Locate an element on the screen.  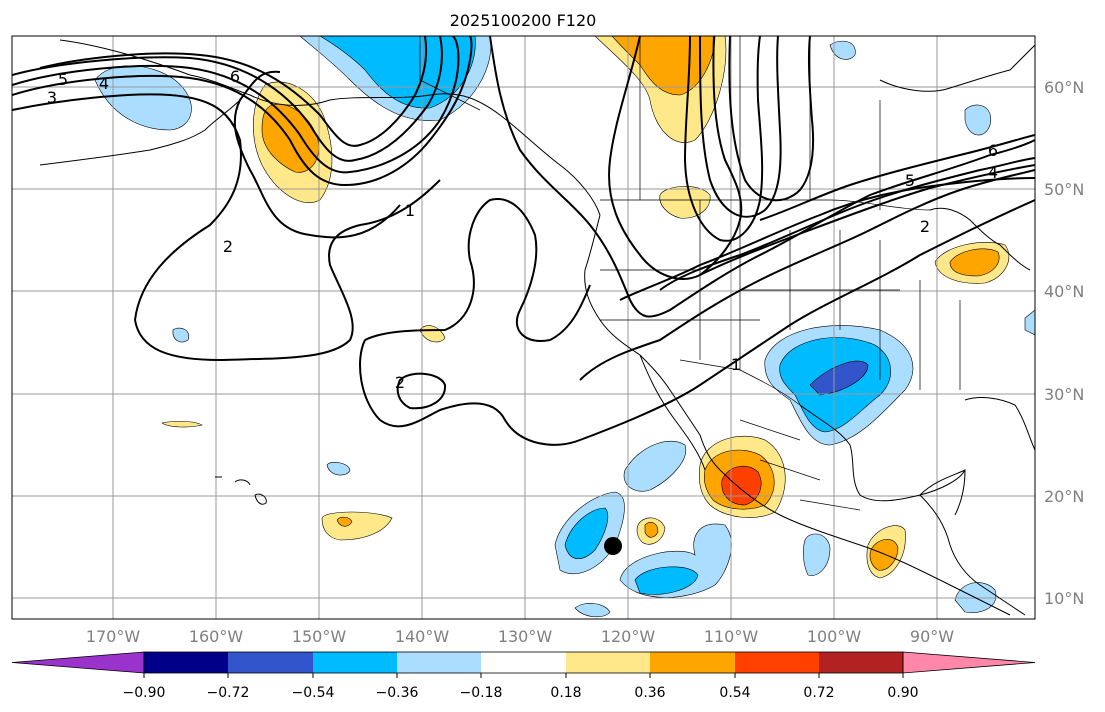
contour-label-5-east: 5 is located at coordinates (910, 180).